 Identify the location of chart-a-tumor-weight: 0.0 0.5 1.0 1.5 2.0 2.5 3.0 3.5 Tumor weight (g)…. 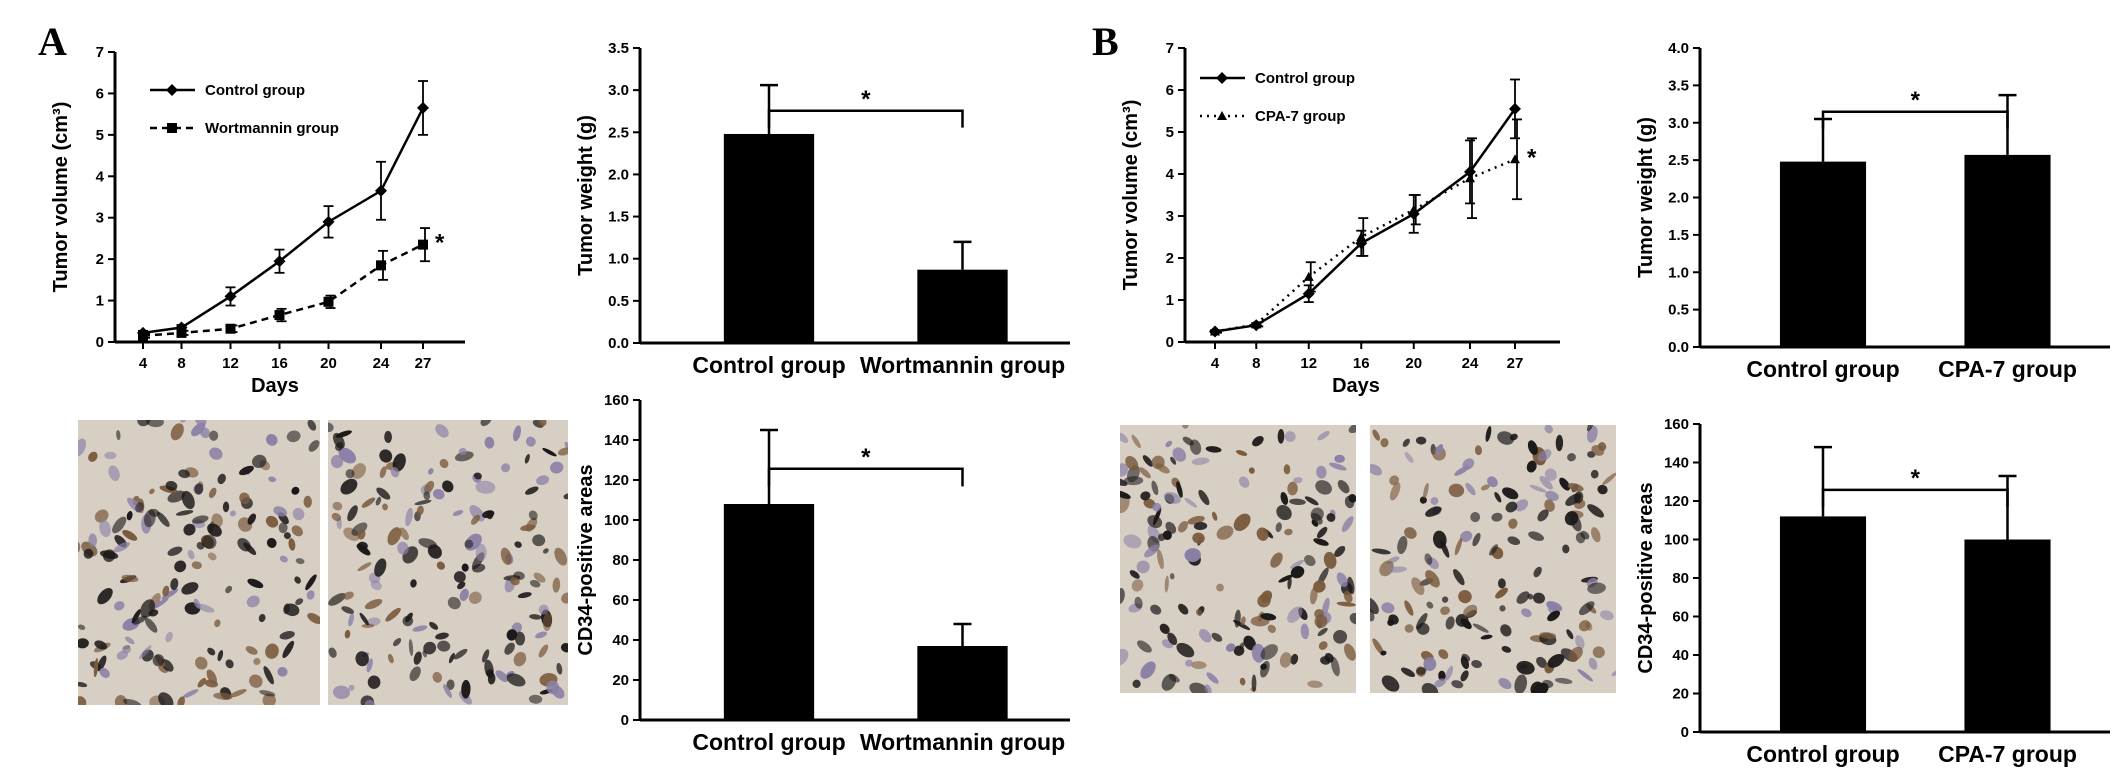
(822, 209).